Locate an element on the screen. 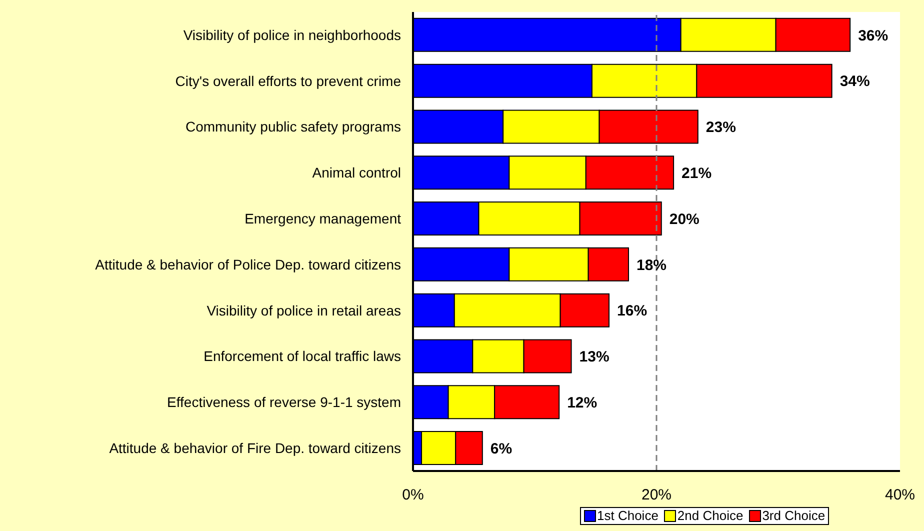  legend-label: 2nd Choice is located at coordinates (710, 516).